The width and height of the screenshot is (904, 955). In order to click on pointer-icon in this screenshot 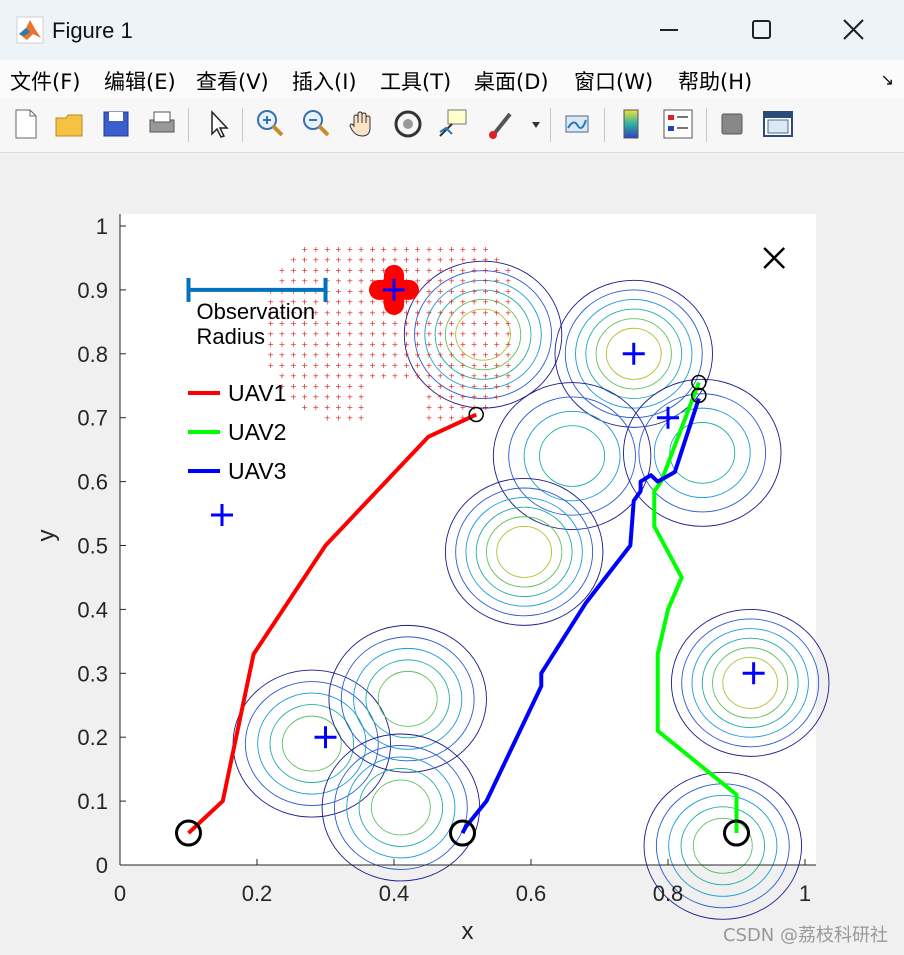, I will do `click(218, 124)`.